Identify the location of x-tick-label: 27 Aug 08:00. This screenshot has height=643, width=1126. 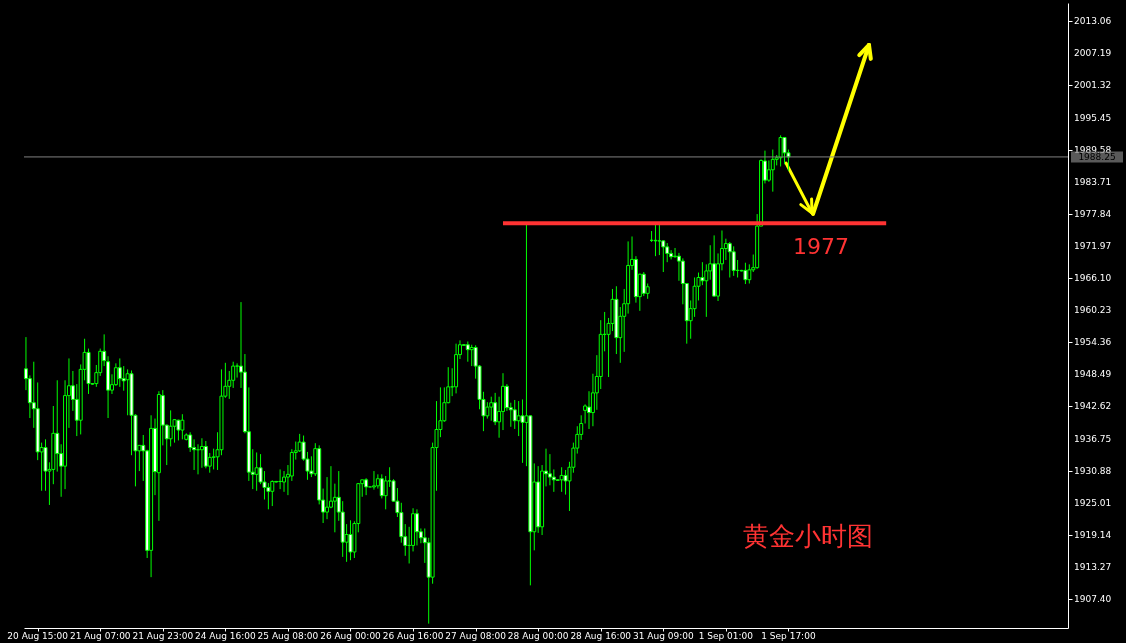
(476, 636).